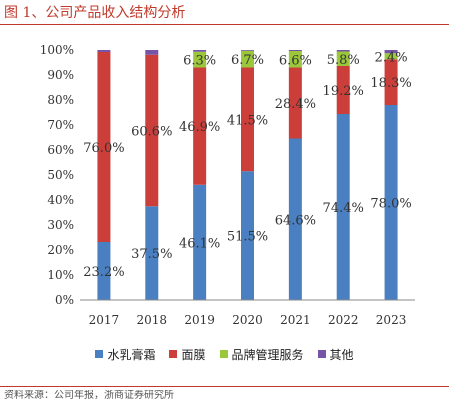  I want to click on data-label: 2.4%, so click(391, 57).